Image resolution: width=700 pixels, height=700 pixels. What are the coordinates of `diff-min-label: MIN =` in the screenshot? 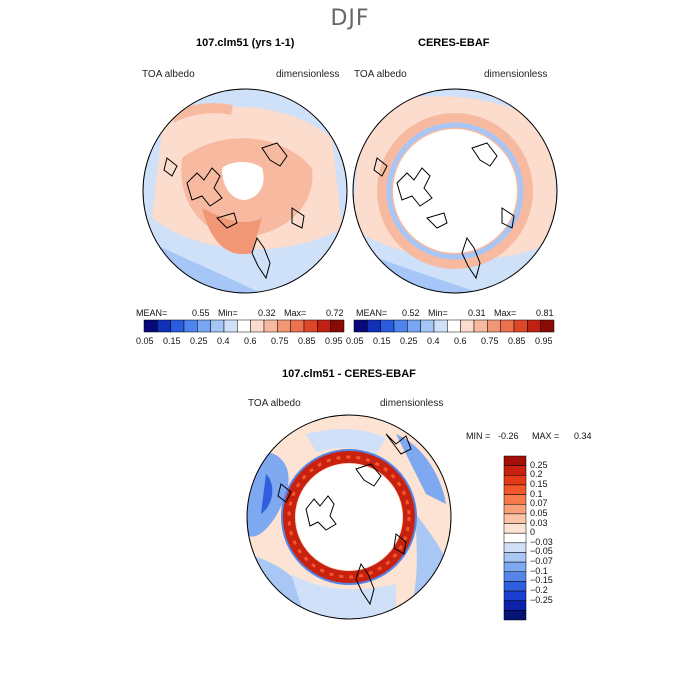 It's located at (478, 436).